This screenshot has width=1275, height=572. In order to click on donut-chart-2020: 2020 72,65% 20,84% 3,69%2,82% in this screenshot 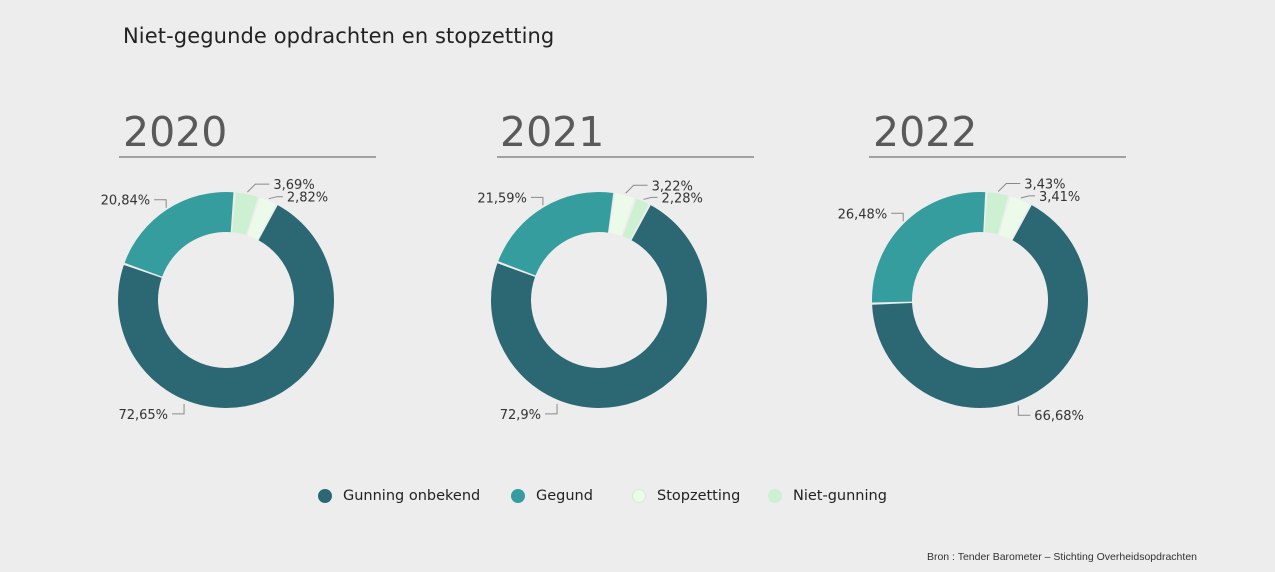, I will do `click(238, 265)`.